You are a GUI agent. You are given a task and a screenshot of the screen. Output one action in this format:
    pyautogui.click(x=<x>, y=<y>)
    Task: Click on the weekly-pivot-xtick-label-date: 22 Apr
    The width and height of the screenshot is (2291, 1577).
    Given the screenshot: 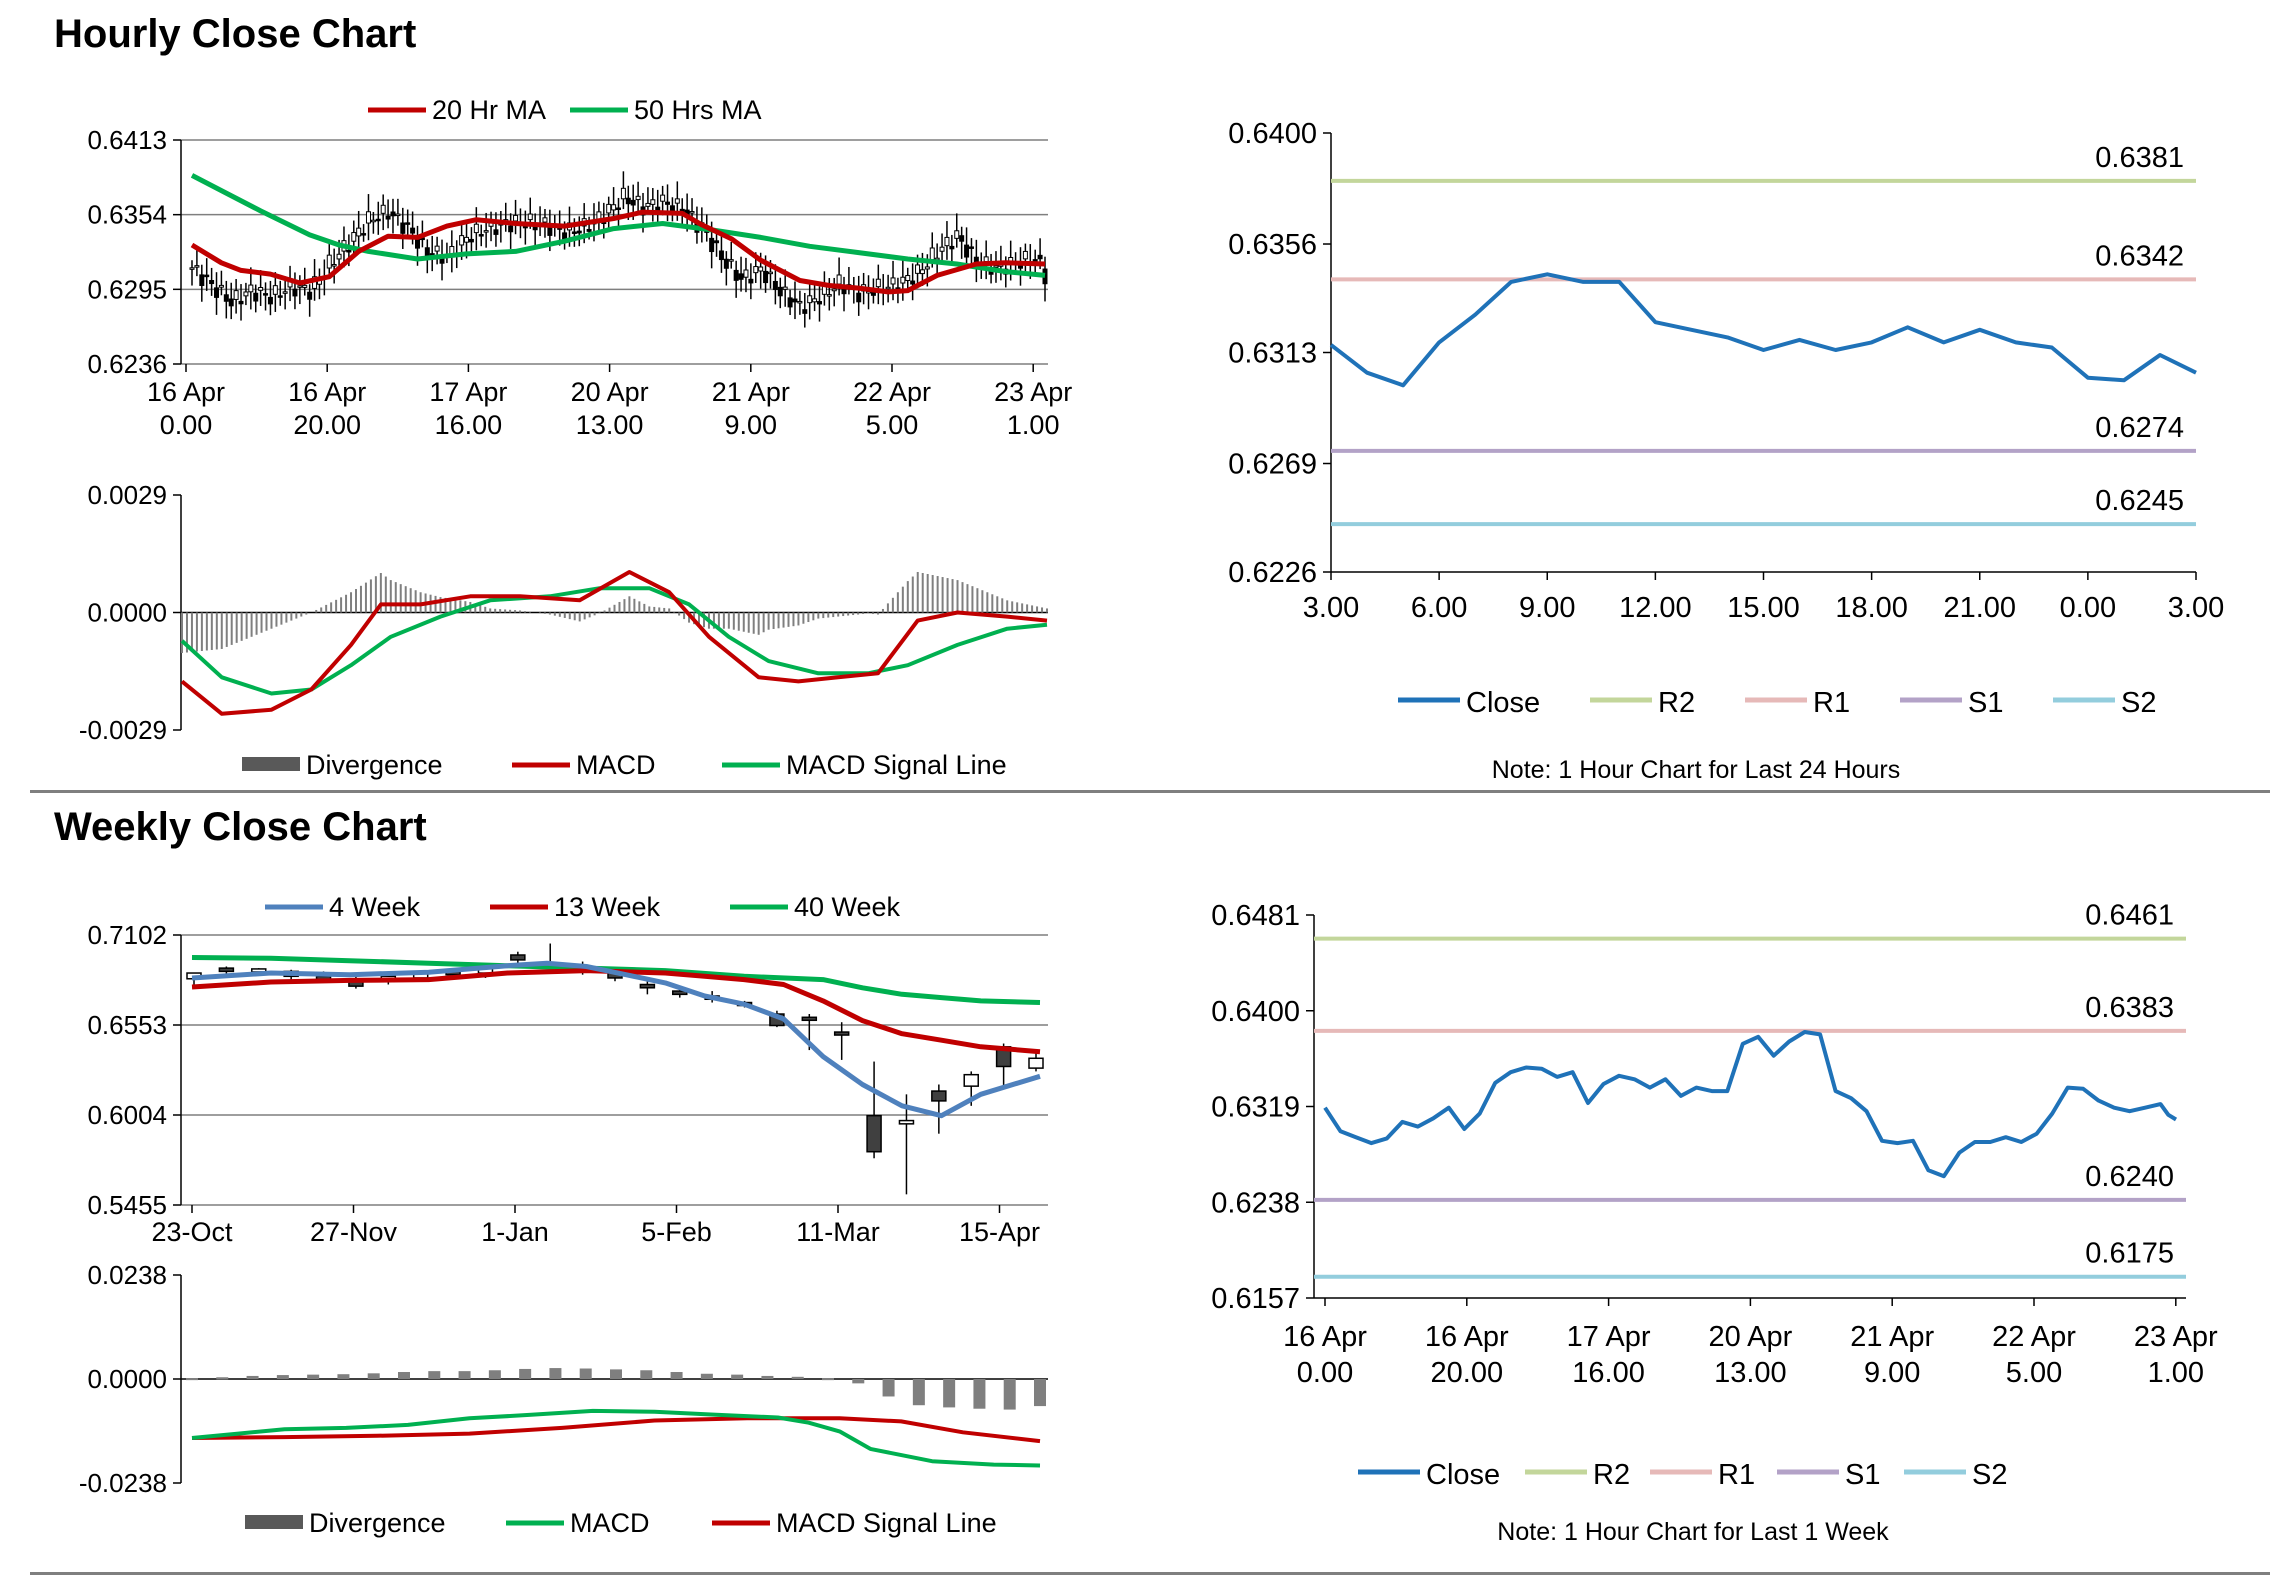 What is the action you would take?
    pyautogui.click(x=2034, y=1337)
    